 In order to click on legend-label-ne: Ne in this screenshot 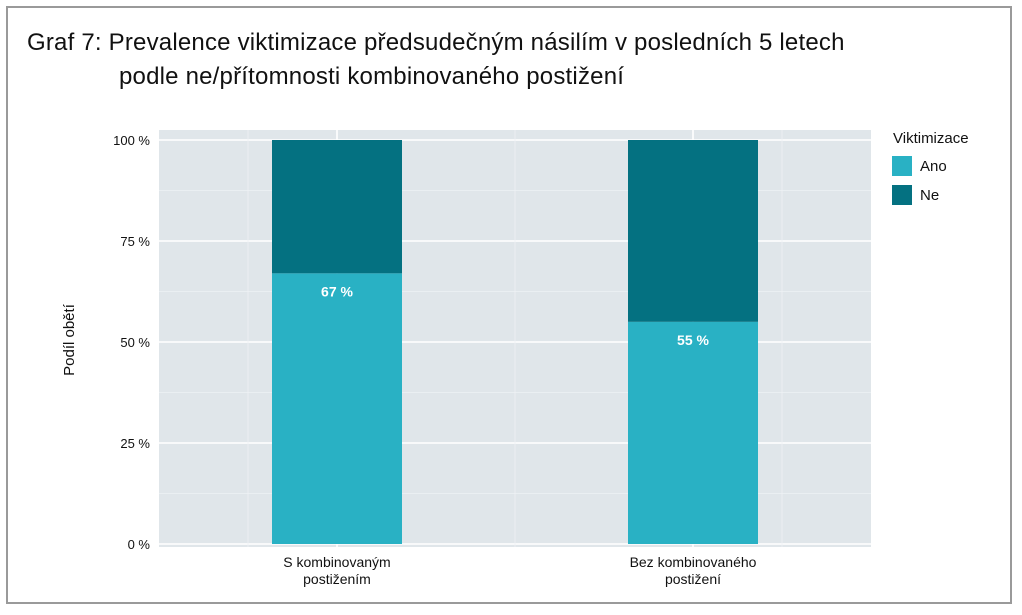, I will do `click(929, 195)`.